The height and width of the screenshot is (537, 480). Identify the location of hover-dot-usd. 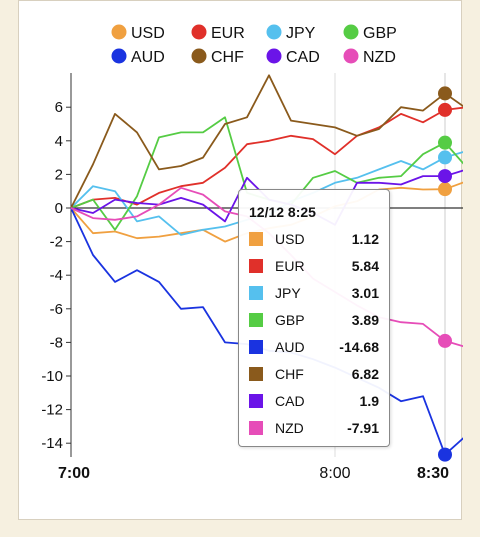
(445, 189).